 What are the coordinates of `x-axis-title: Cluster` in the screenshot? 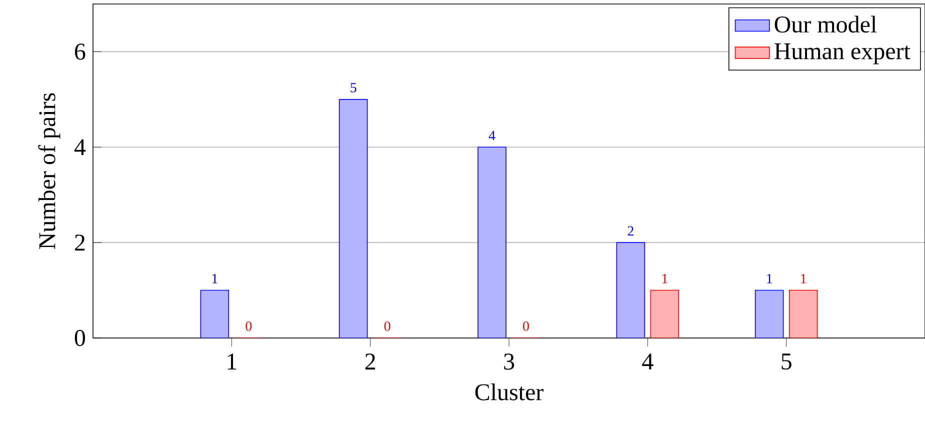 It's located at (509, 391).